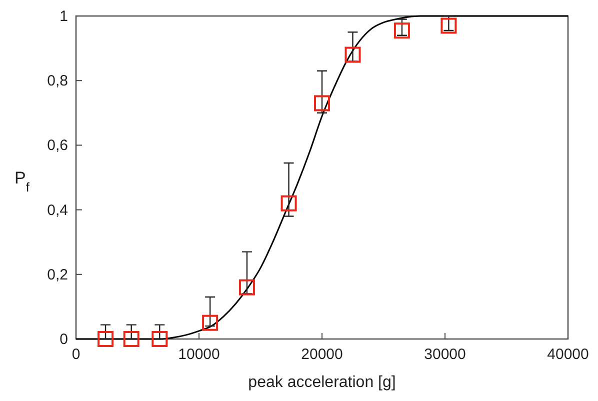 The image size is (598, 401). I want to click on y-tick-label: 0,4, so click(57, 210).